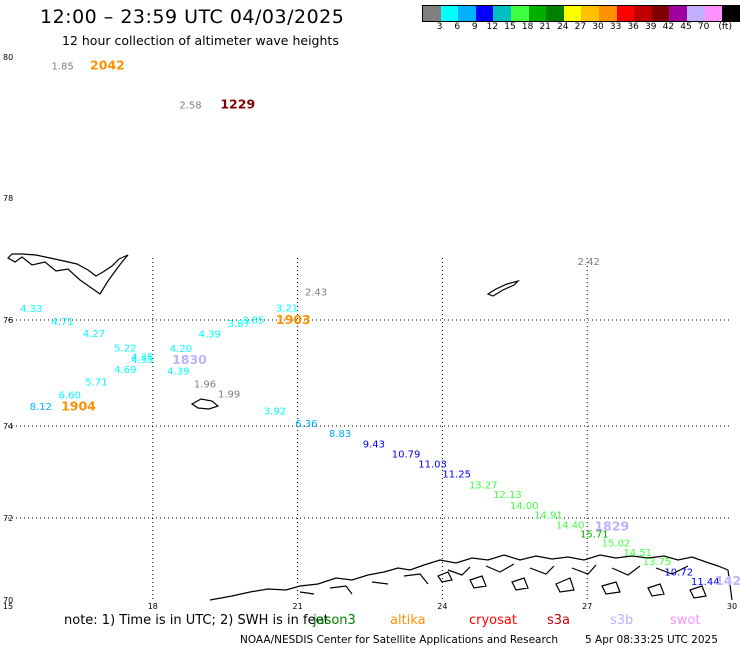  What do you see at coordinates (678, 572) in the screenshot?
I see `wave-height-value: 10.72` at bounding box center [678, 572].